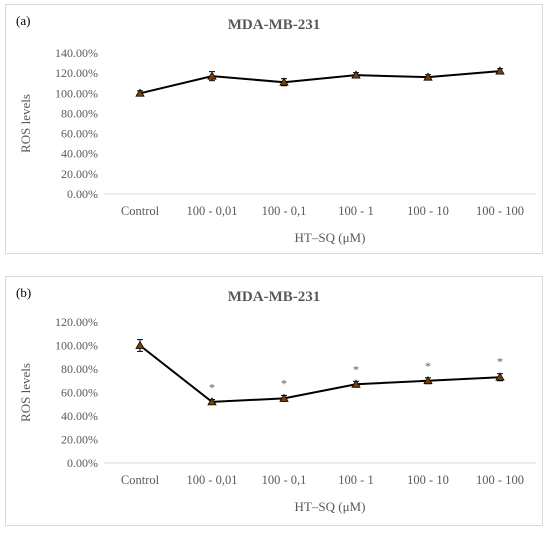 The width and height of the screenshot is (550, 533). What do you see at coordinates (23, 20) in the screenshot?
I see `panel-label: (a)` at bounding box center [23, 20].